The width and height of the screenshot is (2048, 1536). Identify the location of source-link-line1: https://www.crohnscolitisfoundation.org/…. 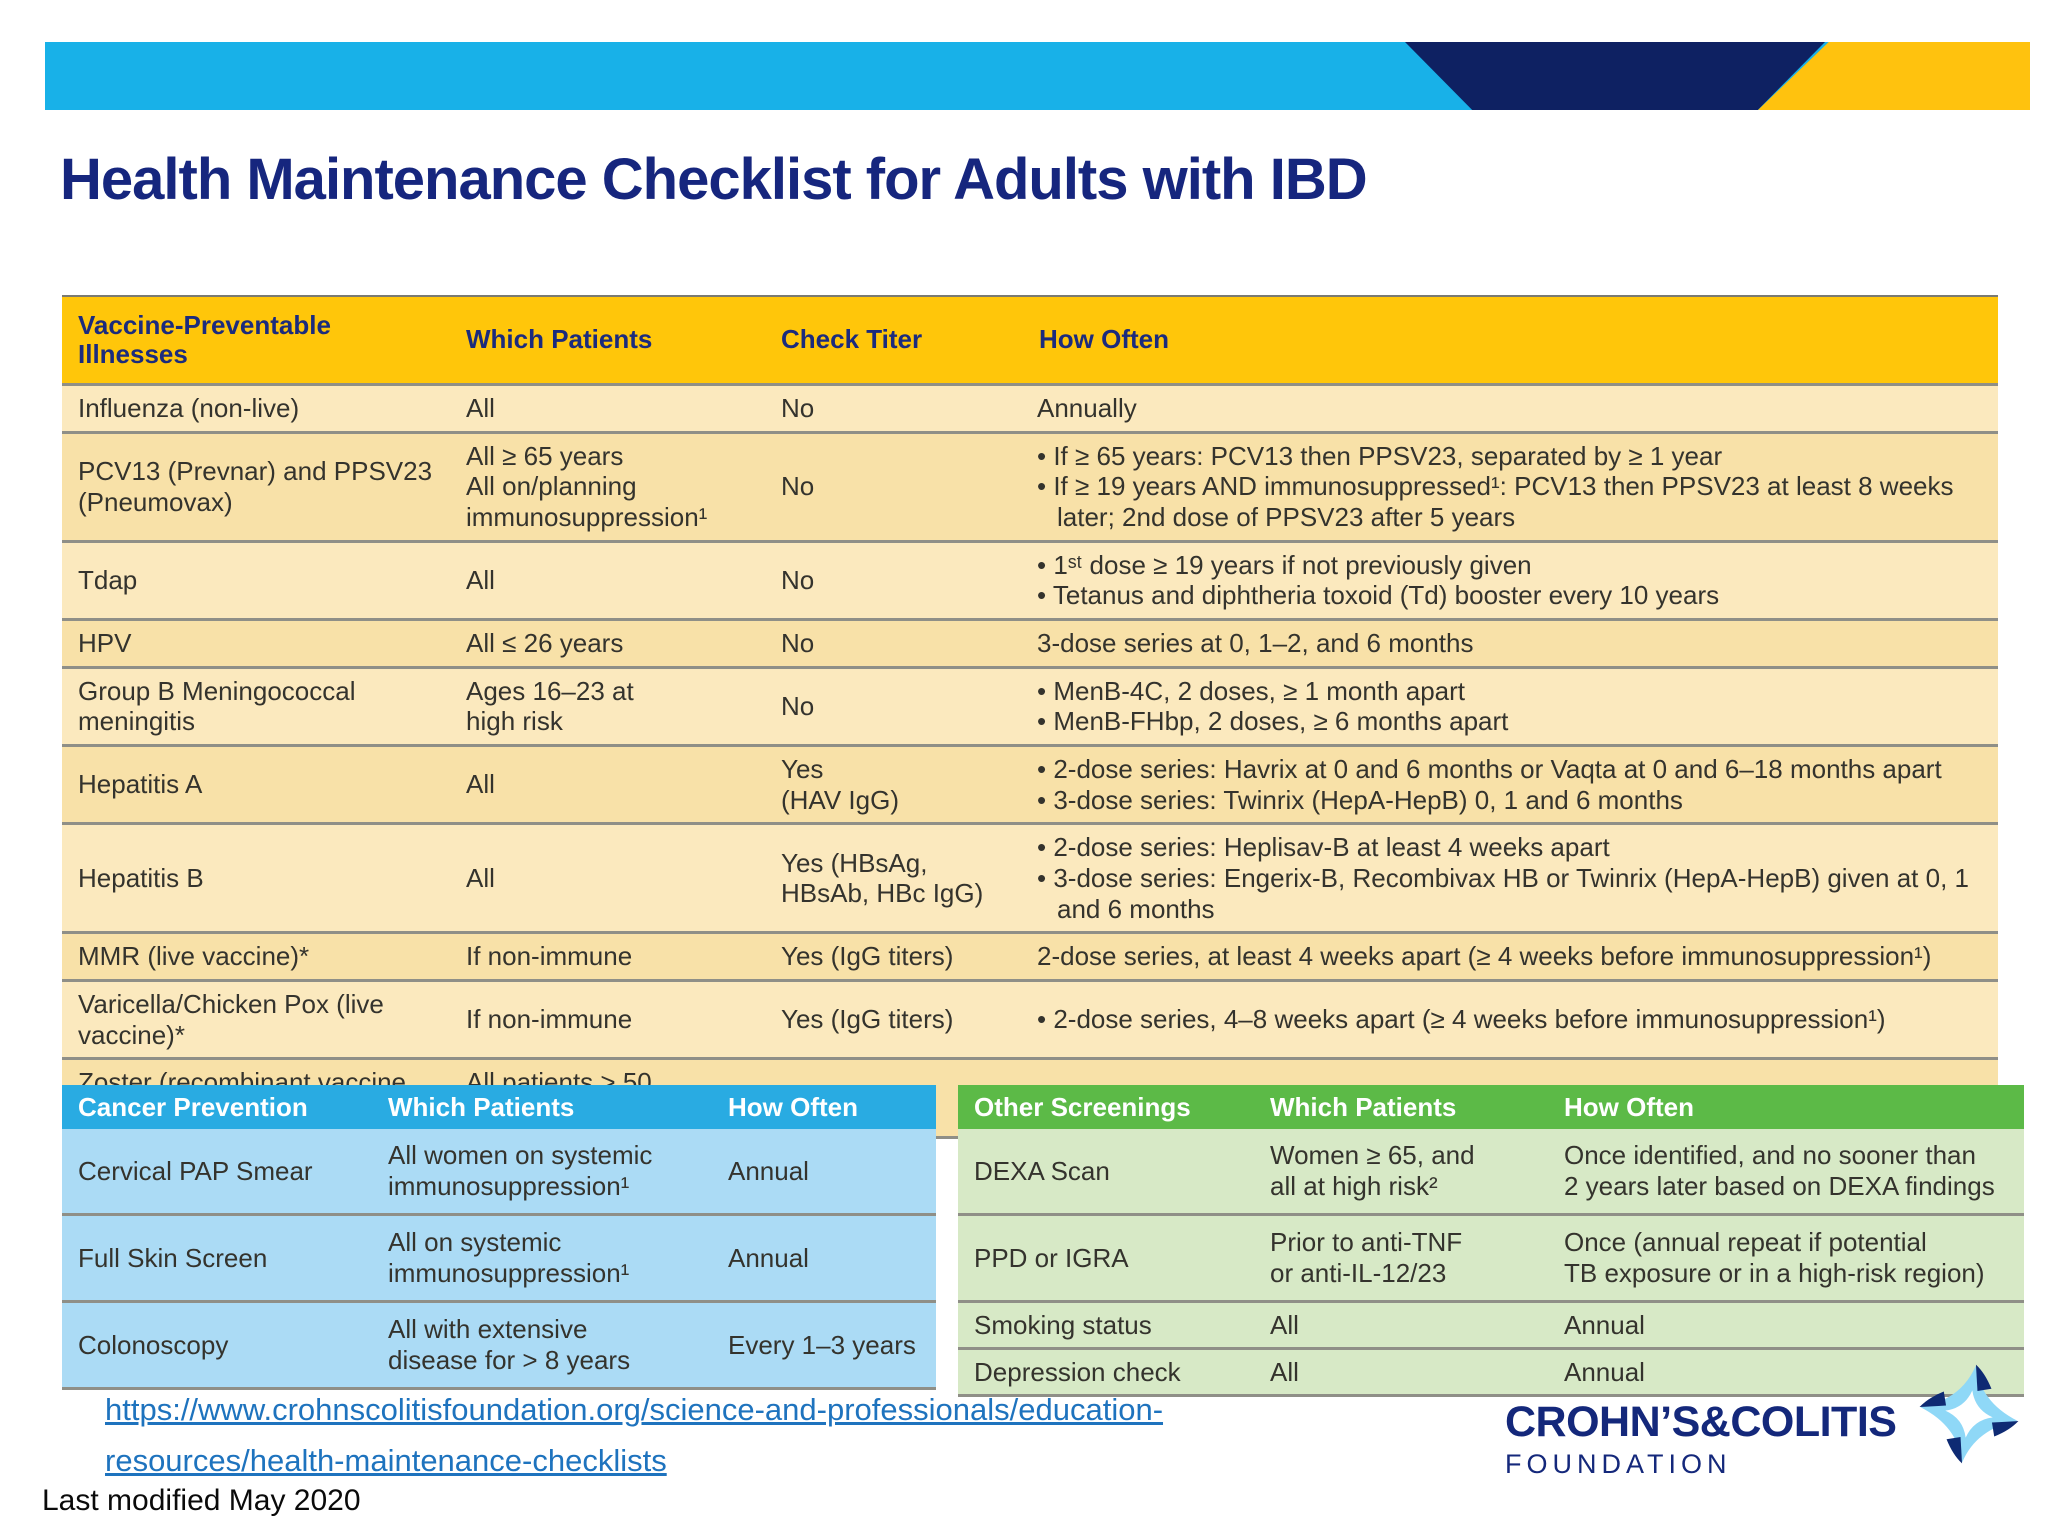
(634, 1409).